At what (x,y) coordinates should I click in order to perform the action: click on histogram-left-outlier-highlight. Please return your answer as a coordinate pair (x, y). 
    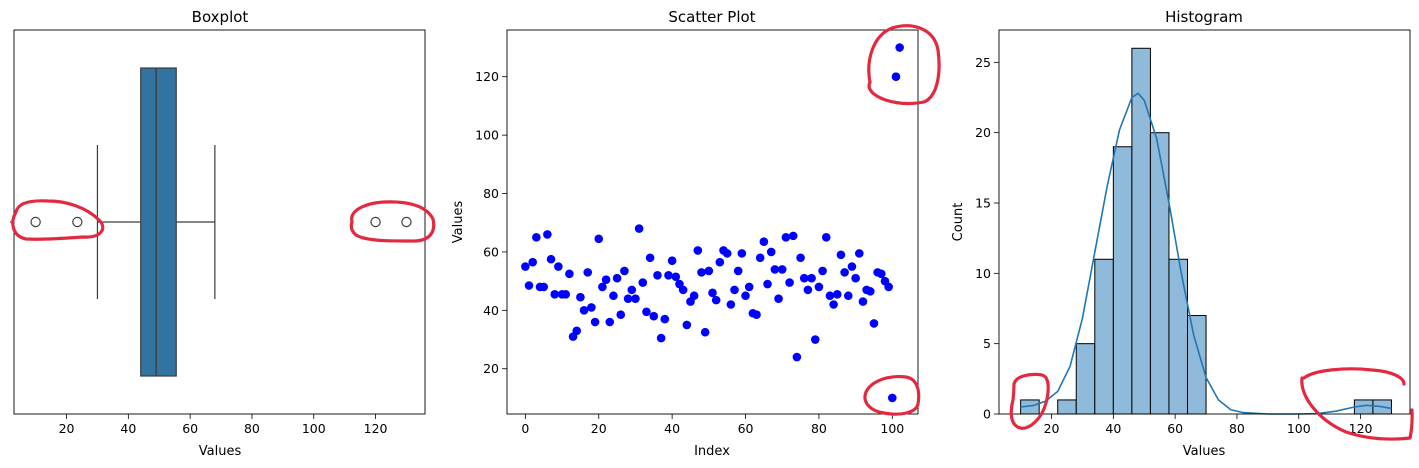
    Looking at the image, I should click on (1029, 401).